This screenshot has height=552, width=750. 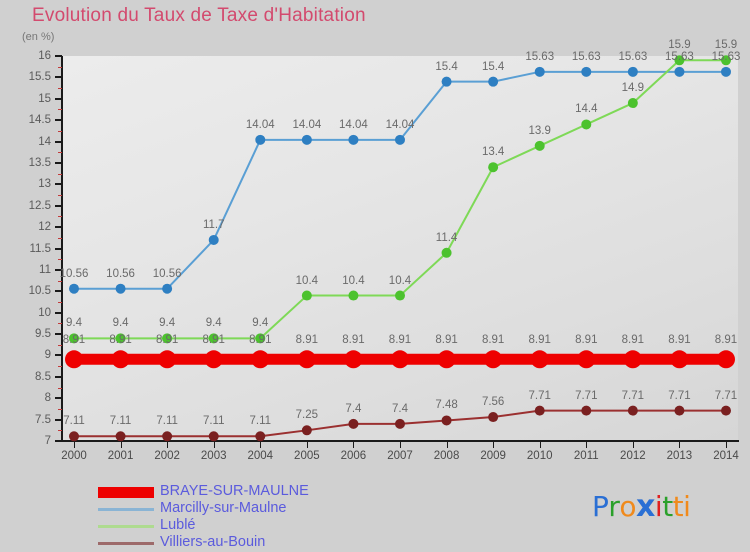 What do you see at coordinates (446, 405) in the screenshot?
I see `data-point-label: 7.48` at bounding box center [446, 405].